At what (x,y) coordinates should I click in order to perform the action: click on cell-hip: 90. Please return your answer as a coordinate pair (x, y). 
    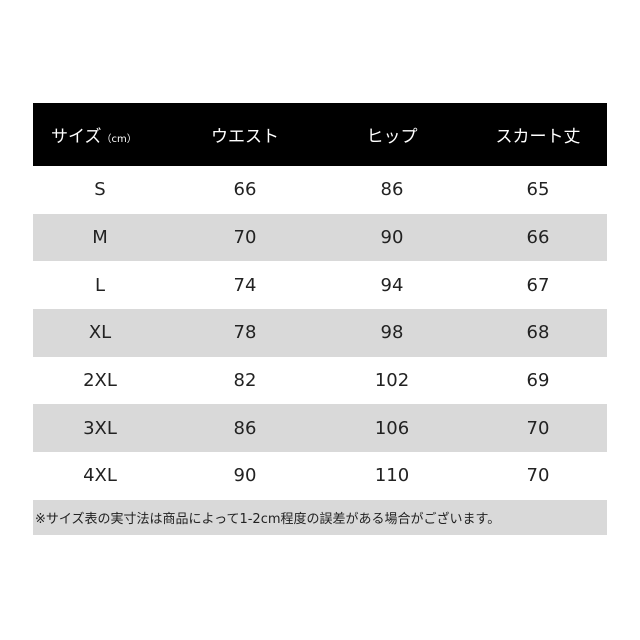
    Looking at the image, I should click on (392, 238).